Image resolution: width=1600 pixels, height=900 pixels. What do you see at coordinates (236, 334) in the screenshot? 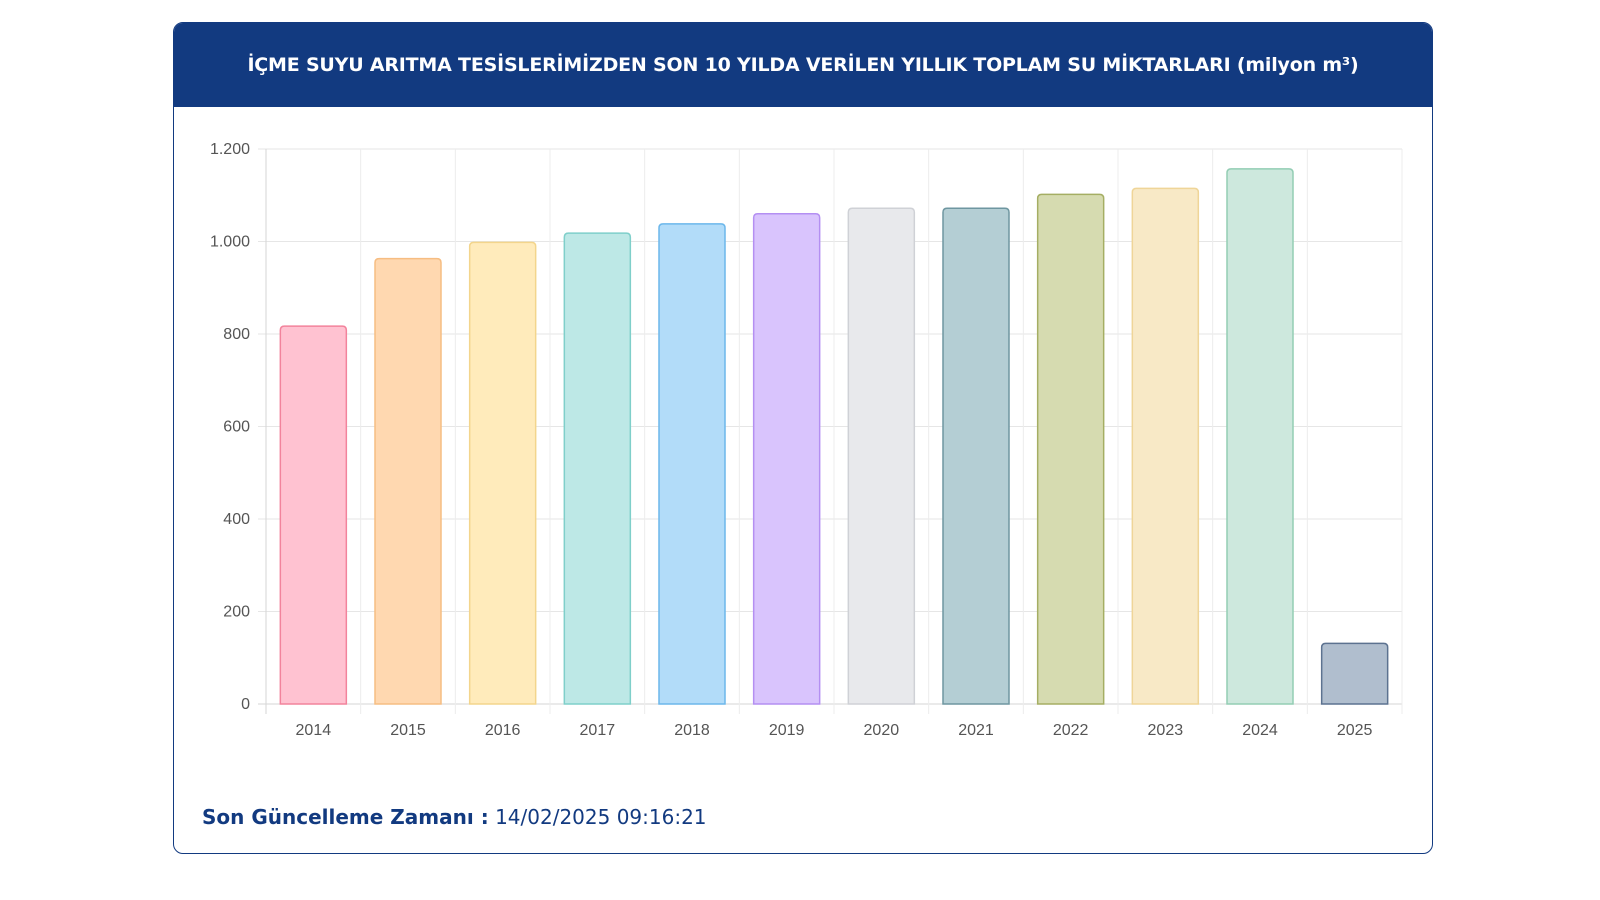
I see `y-tick-label: 800` at bounding box center [236, 334].